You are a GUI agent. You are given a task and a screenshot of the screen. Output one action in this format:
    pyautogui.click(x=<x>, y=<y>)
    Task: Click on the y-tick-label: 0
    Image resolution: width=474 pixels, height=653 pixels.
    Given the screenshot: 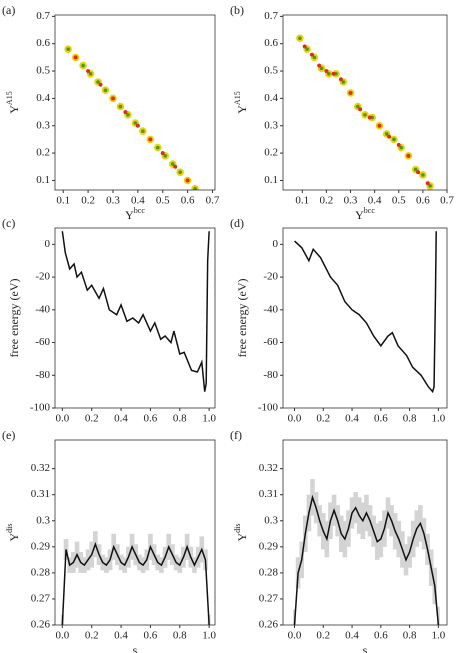 What is the action you would take?
    pyautogui.click(x=48, y=244)
    